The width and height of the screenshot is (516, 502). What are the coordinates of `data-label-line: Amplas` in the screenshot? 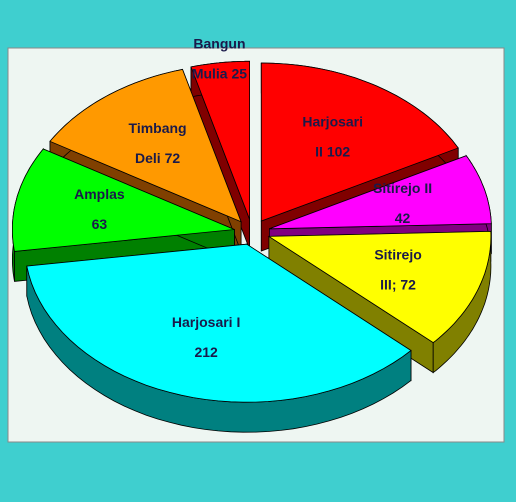 It's located at (99, 194).